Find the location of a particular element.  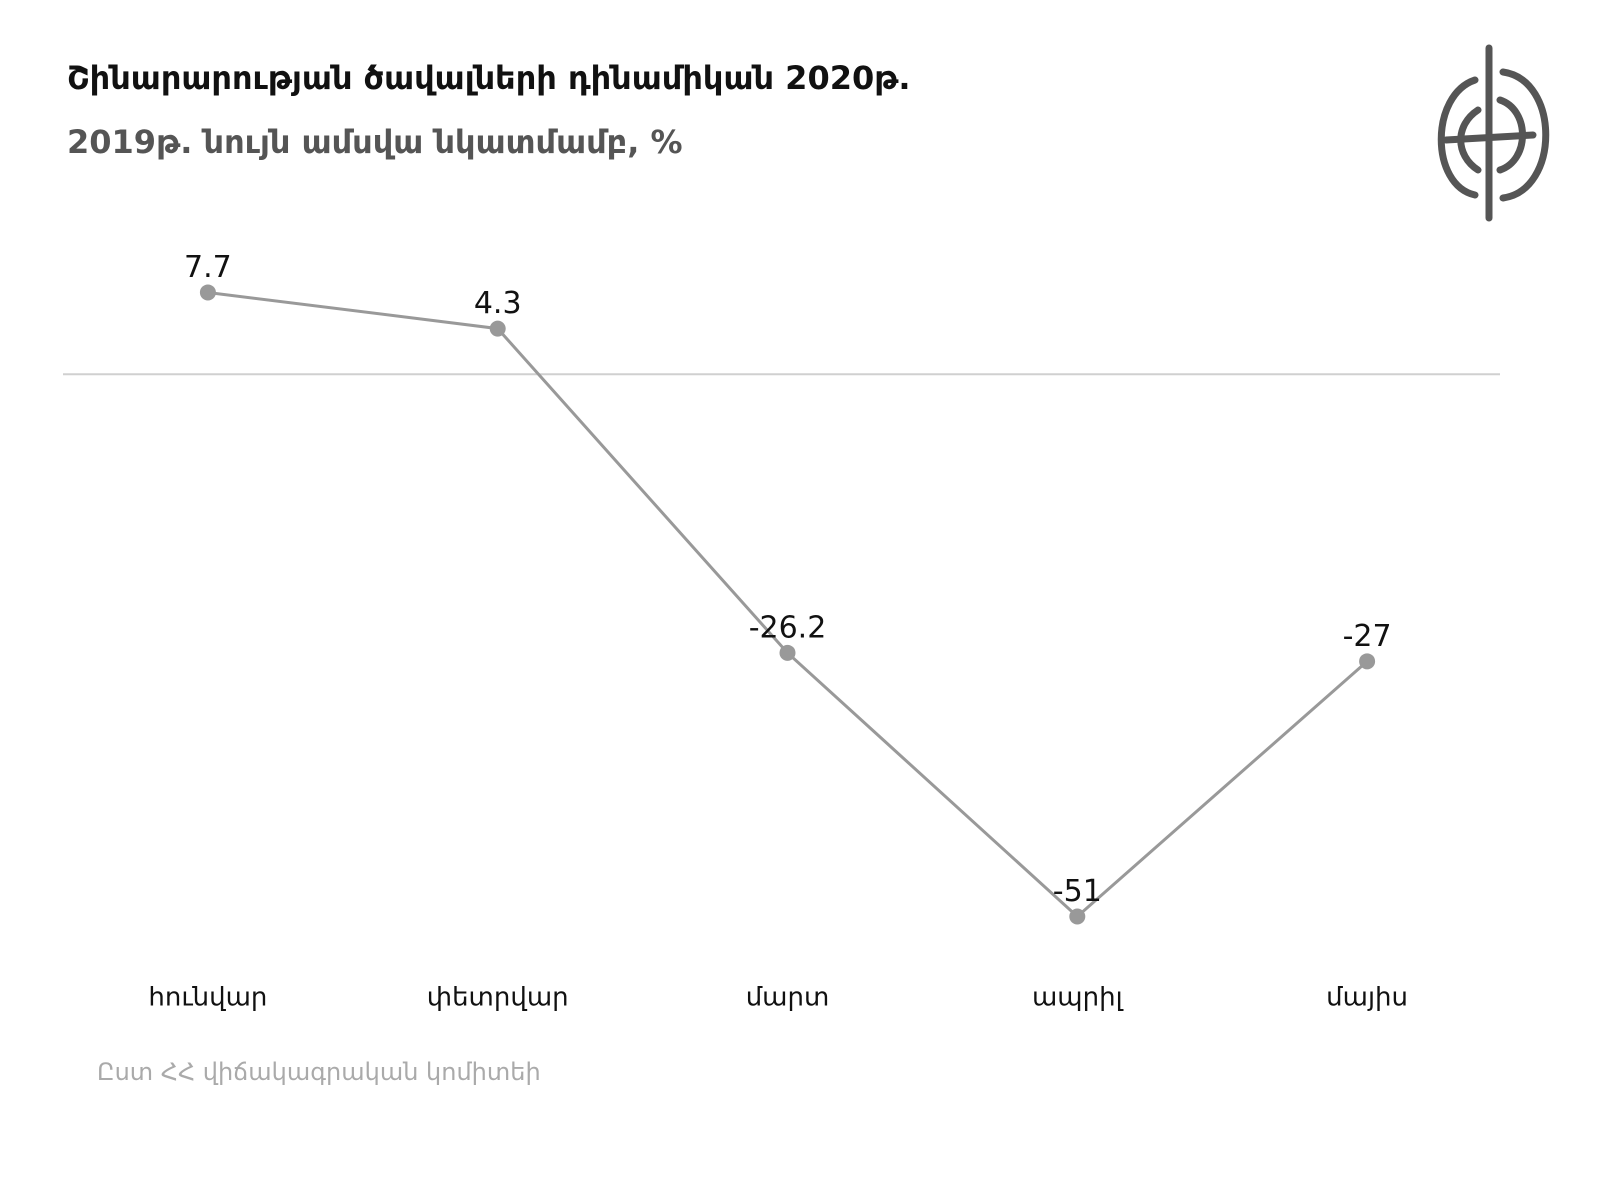

logo is located at coordinates (1493, 133).